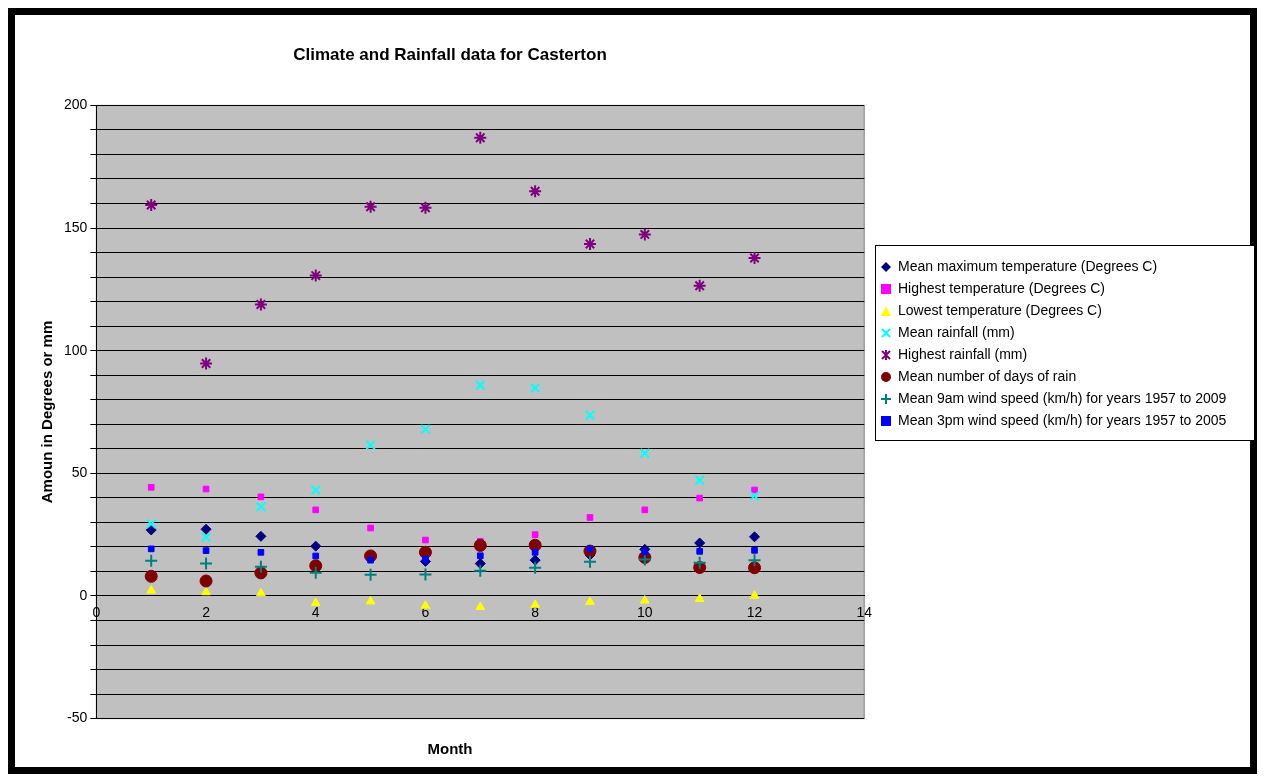 Image resolution: width=1265 pixels, height=782 pixels. Describe the element at coordinates (1062, 420) in the screenshot. I see `legend-label: Mean 3pm wind speed (km/h) for years 1957 to 2005` at that location.